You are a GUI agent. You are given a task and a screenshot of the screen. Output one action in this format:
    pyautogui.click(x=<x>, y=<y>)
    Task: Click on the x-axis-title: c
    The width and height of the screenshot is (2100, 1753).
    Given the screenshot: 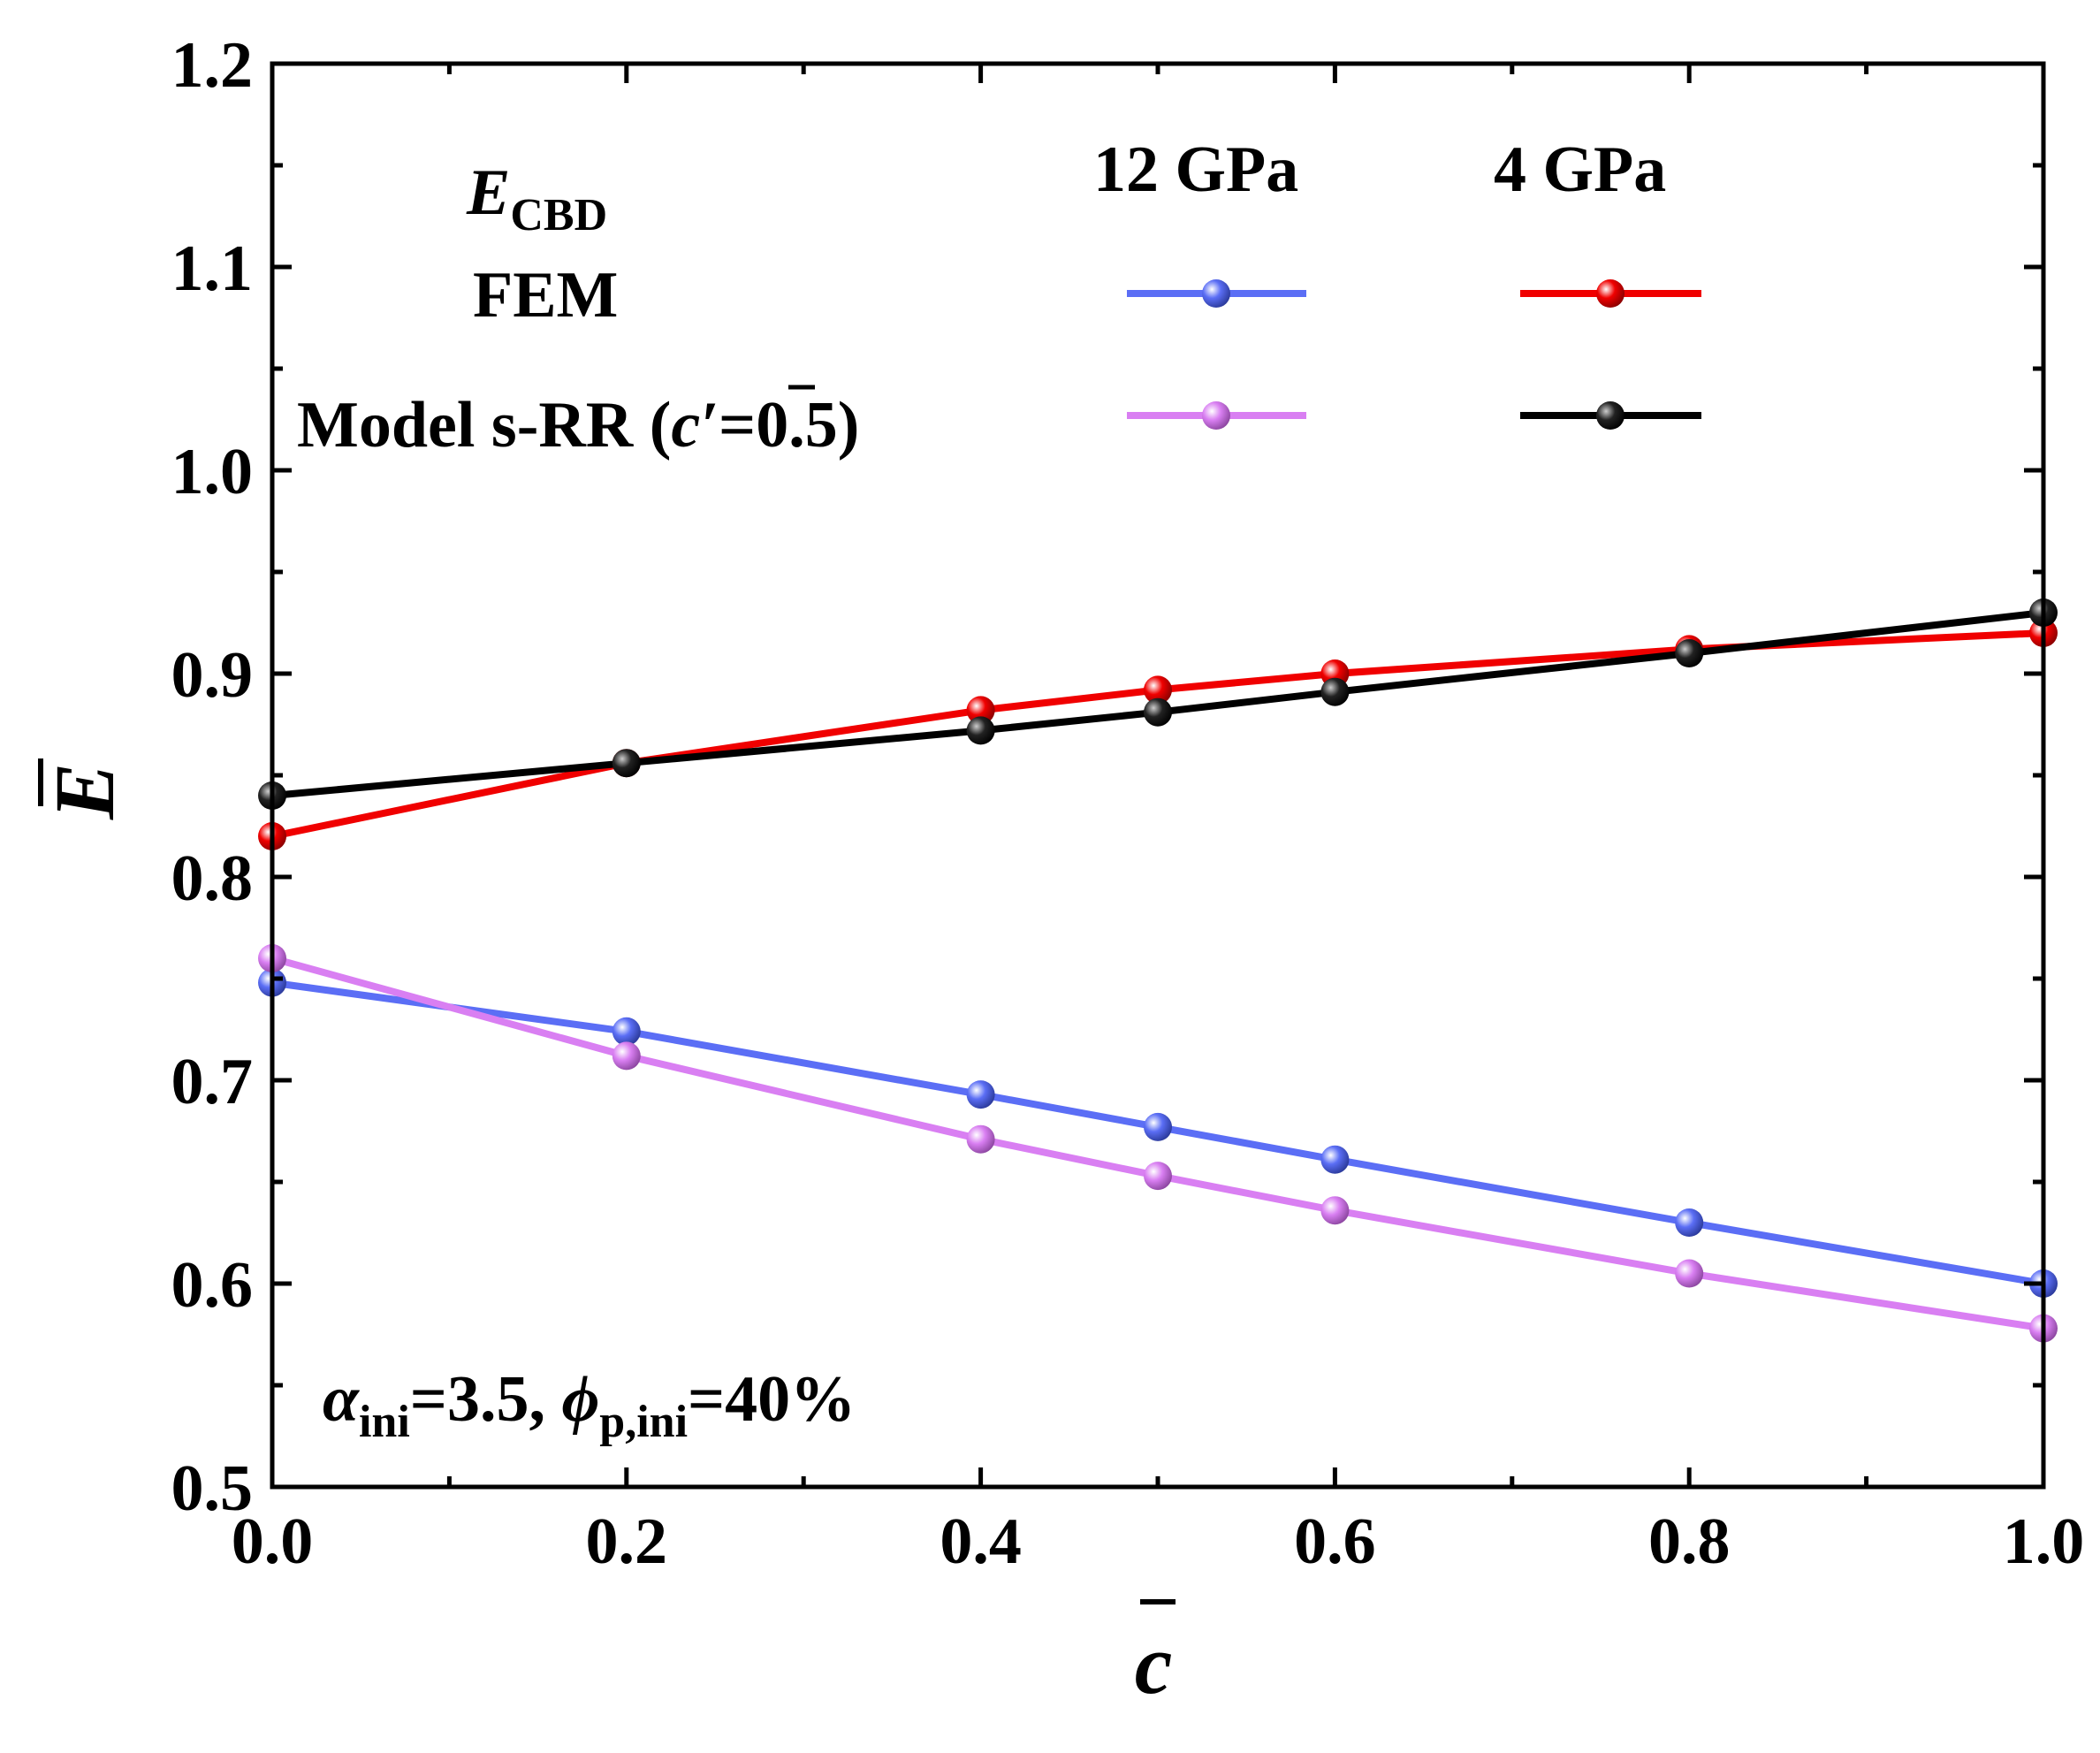 What is the action you would take?
    pyautogui.click(x=1156, y=1655)
    